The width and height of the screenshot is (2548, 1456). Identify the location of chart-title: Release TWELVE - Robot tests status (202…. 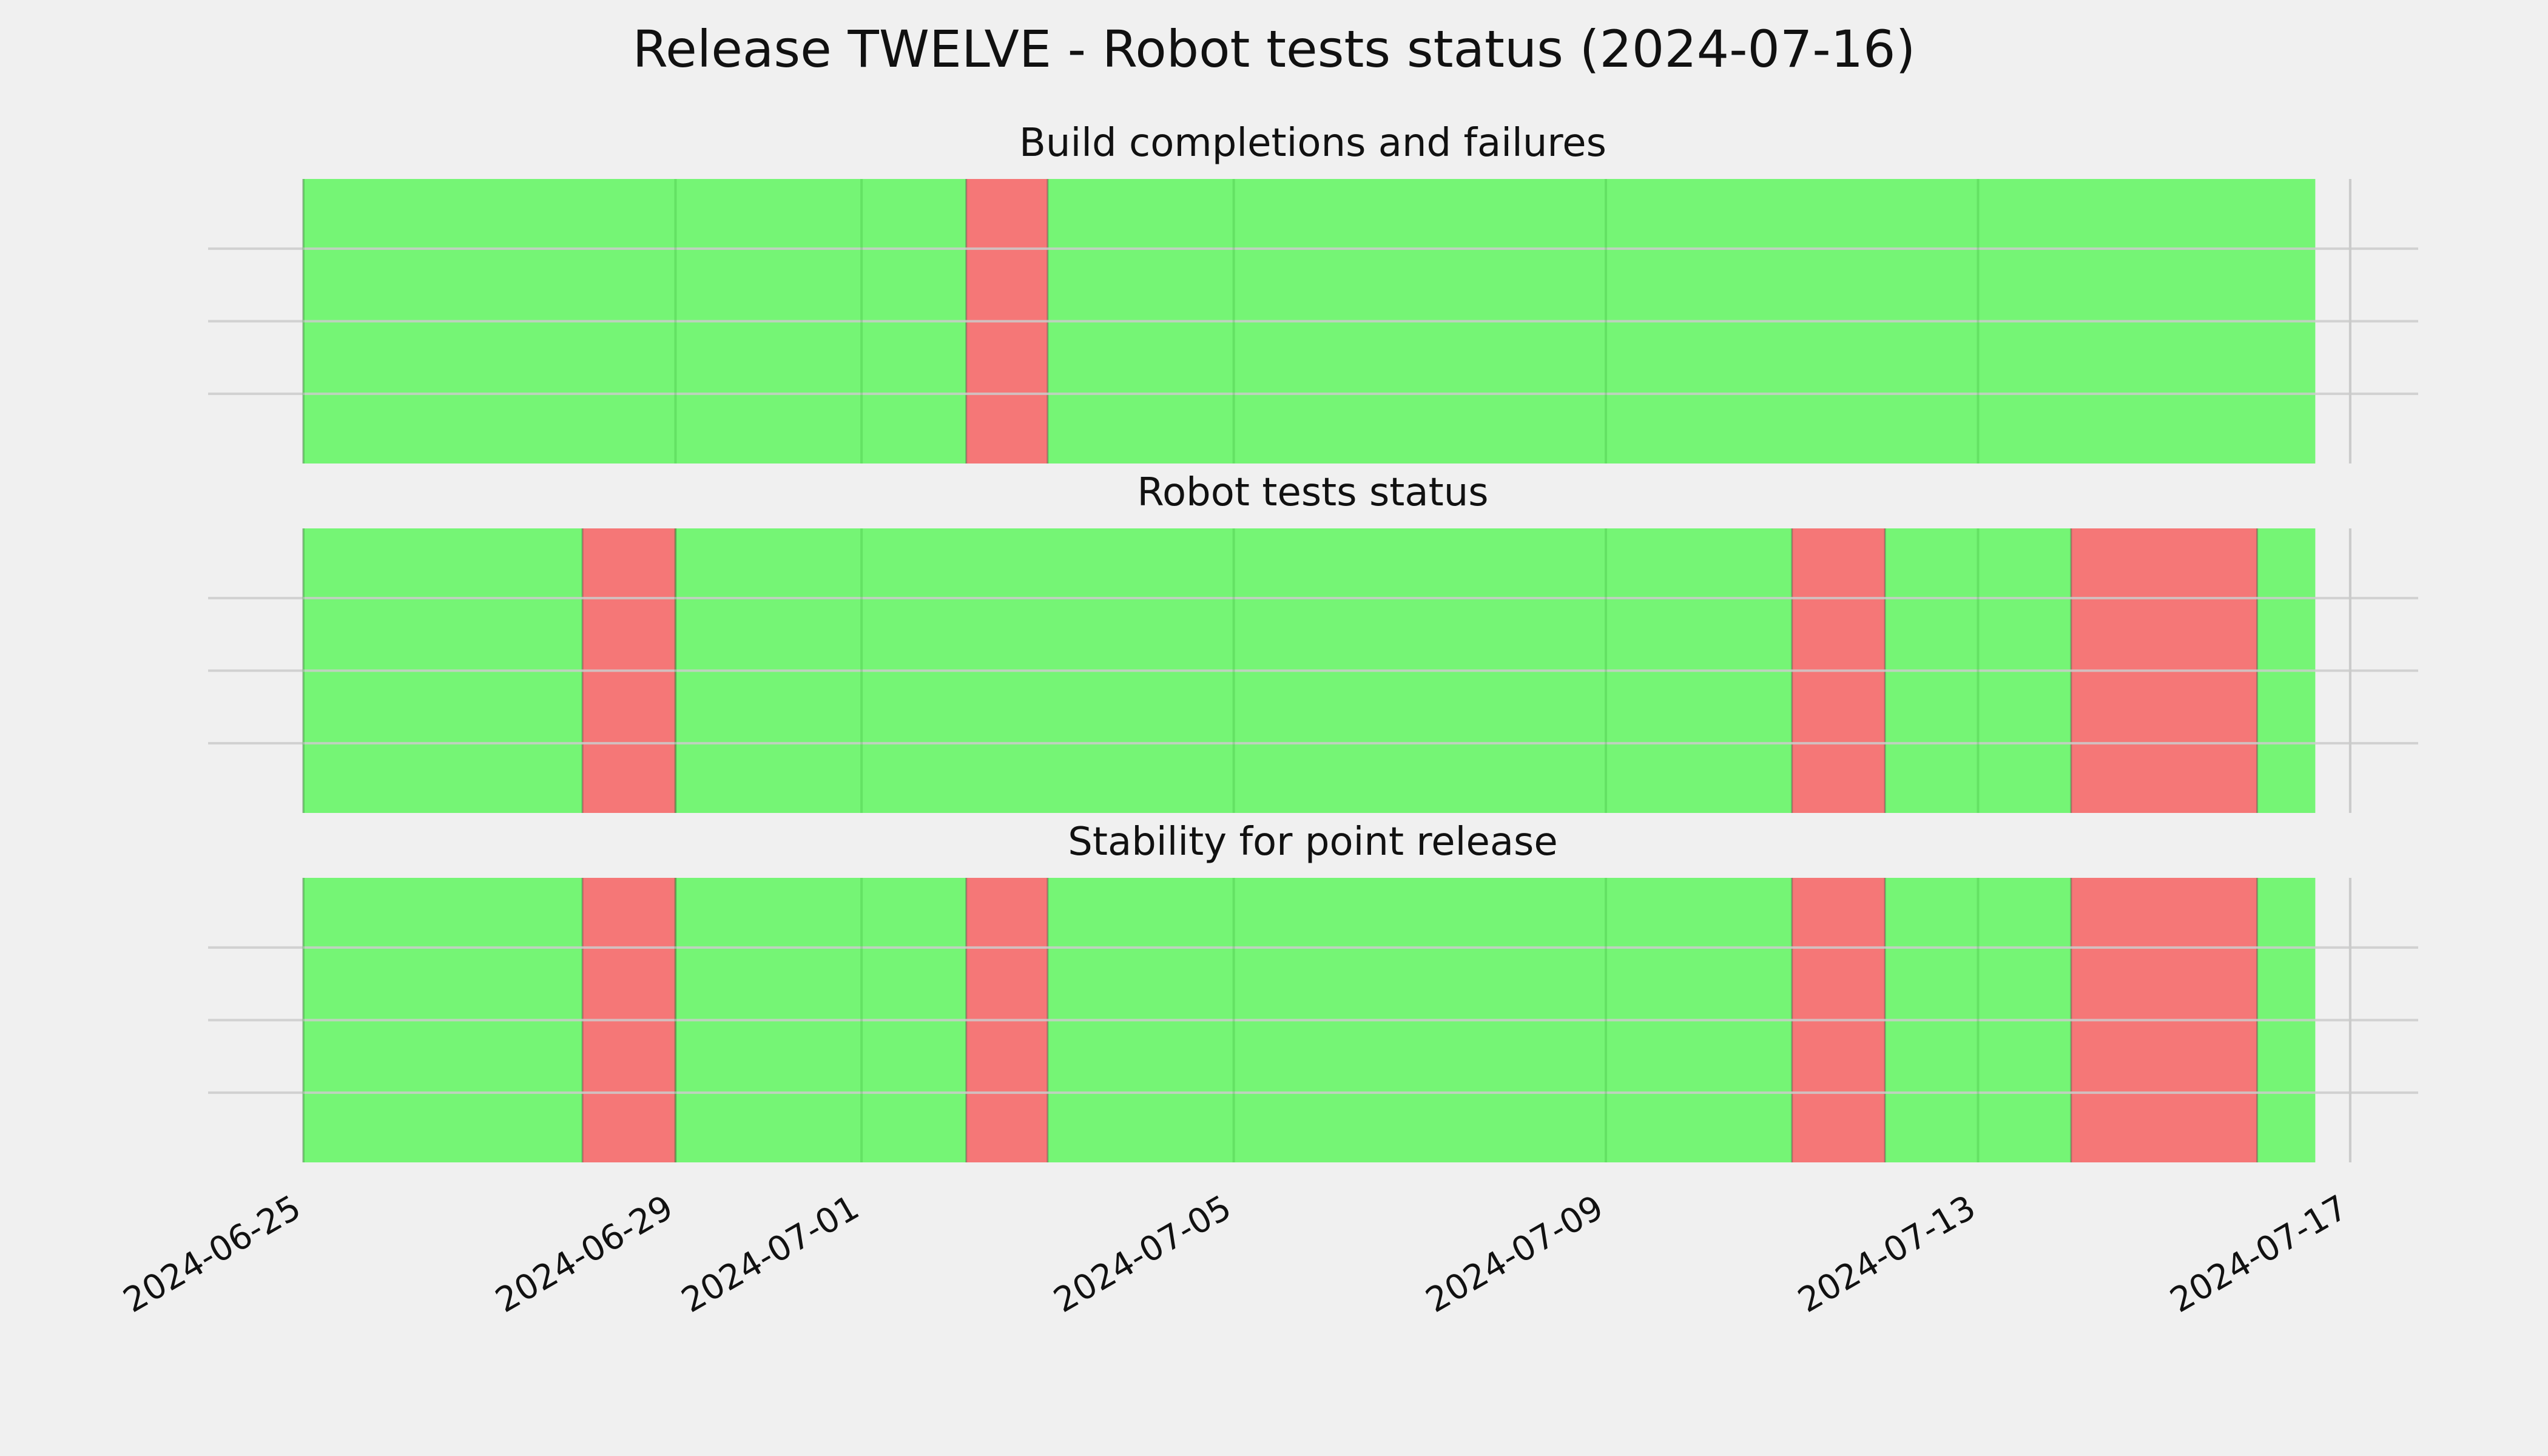
(1274, 49).